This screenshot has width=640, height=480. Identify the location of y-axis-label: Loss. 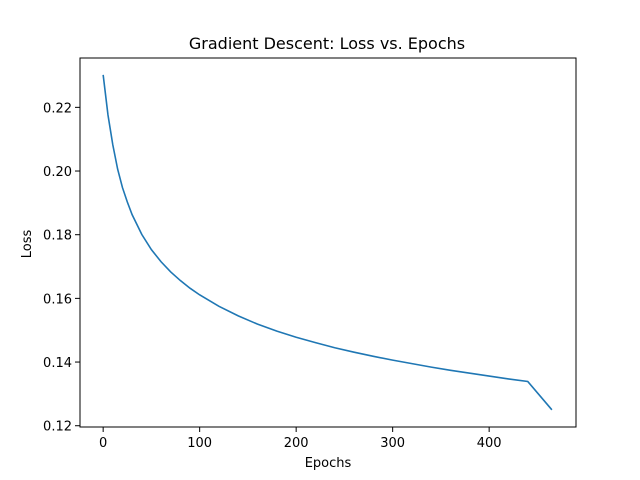
(27, 244).